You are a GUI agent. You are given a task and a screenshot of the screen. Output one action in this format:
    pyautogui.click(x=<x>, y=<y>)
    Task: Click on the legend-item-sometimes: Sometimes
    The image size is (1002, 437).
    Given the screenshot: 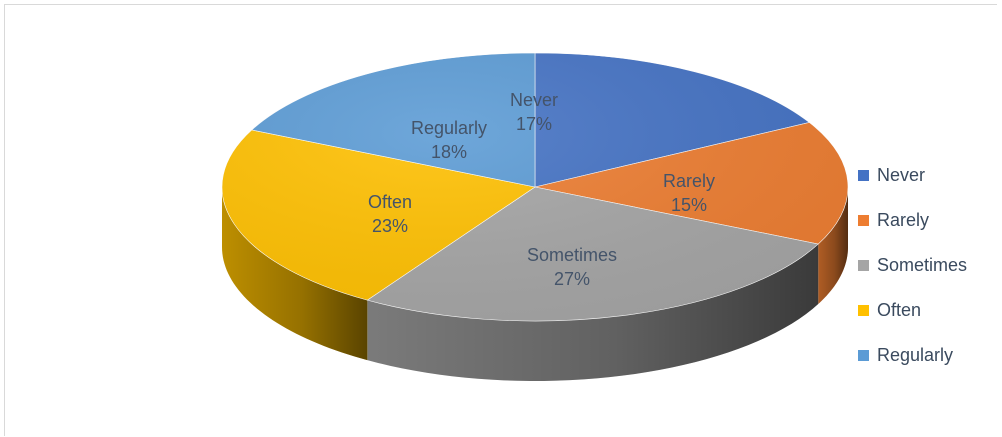 What is the action you would take?
    pyautogui.click(x=912, y=265)
    